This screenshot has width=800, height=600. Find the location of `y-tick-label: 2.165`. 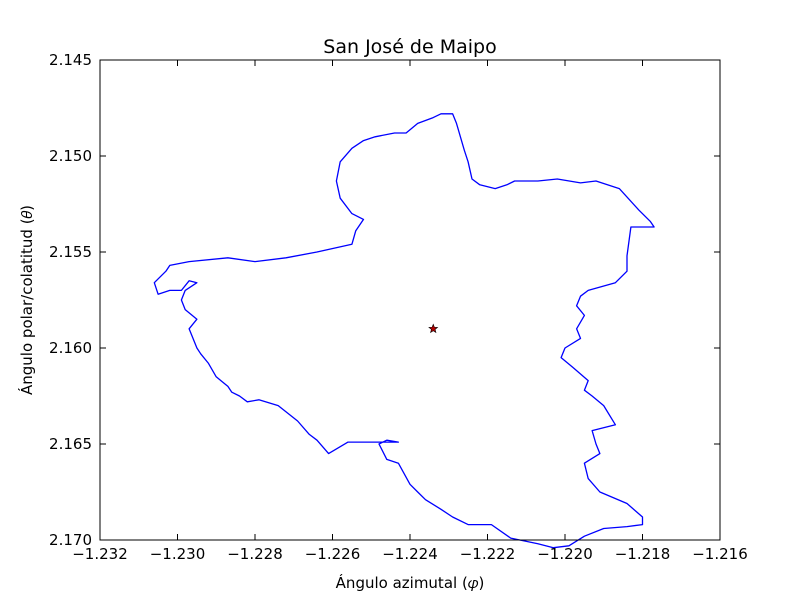

y-tick-label: 2.165 is located at coordinates (70, 444).